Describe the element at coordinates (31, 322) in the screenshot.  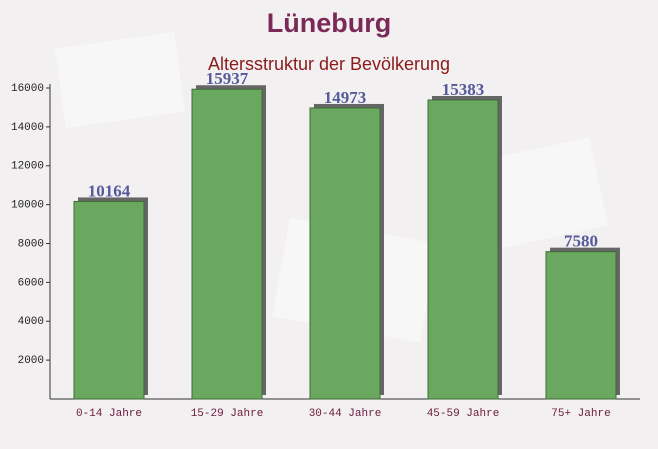
I see `y-tick-label: 4000` at that location.